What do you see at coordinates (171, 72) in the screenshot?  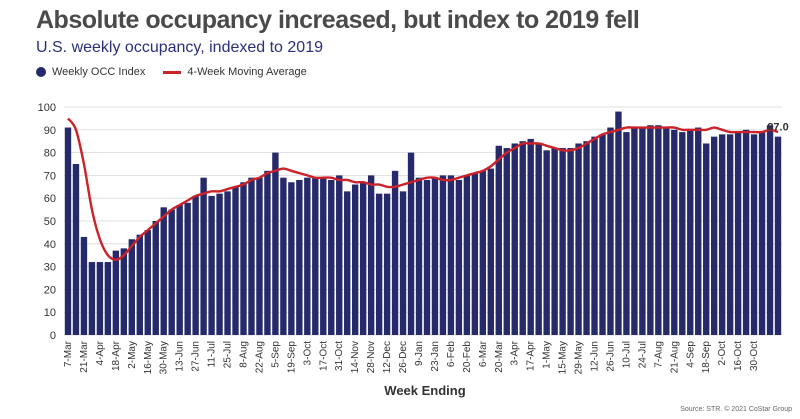 I see `legend: Weekly OCC Index 4-Week Moving Average` at bounding box center [171, 72].